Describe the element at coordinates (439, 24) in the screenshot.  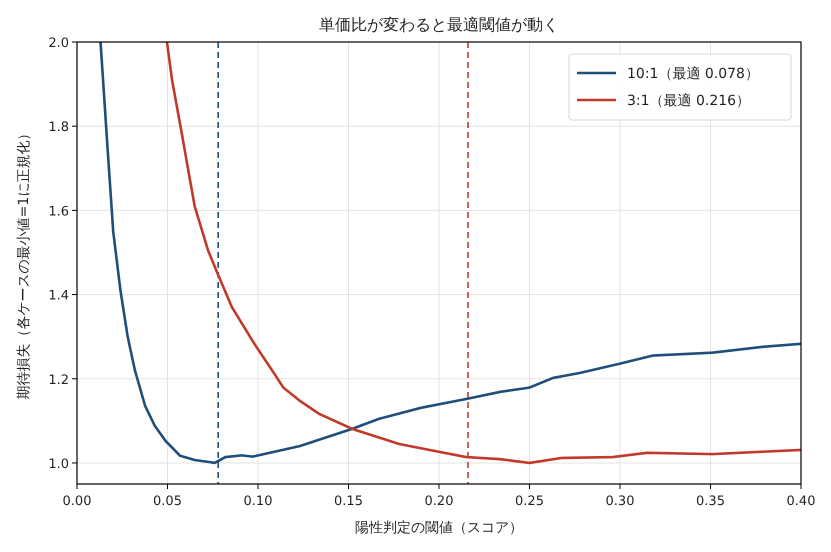
I see `chart-title: 単価比が変わると最適閾値が動く` at that location.